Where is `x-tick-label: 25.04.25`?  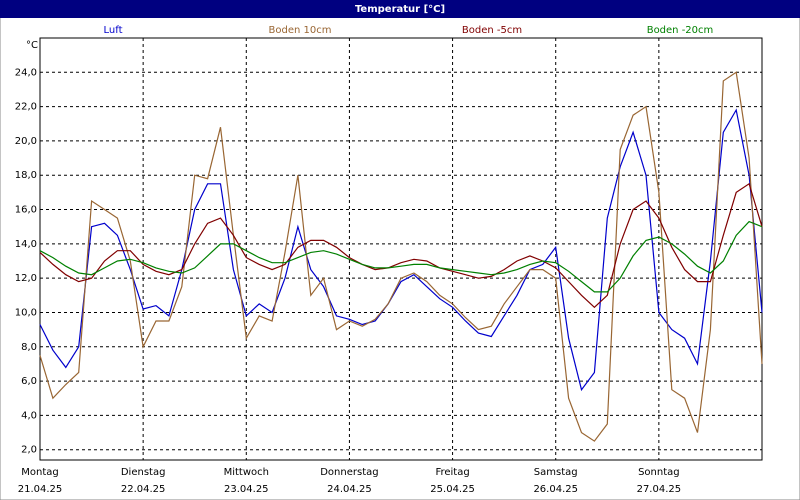
x-tick-label: 25.04.25 is located at coordinates (452, 489).